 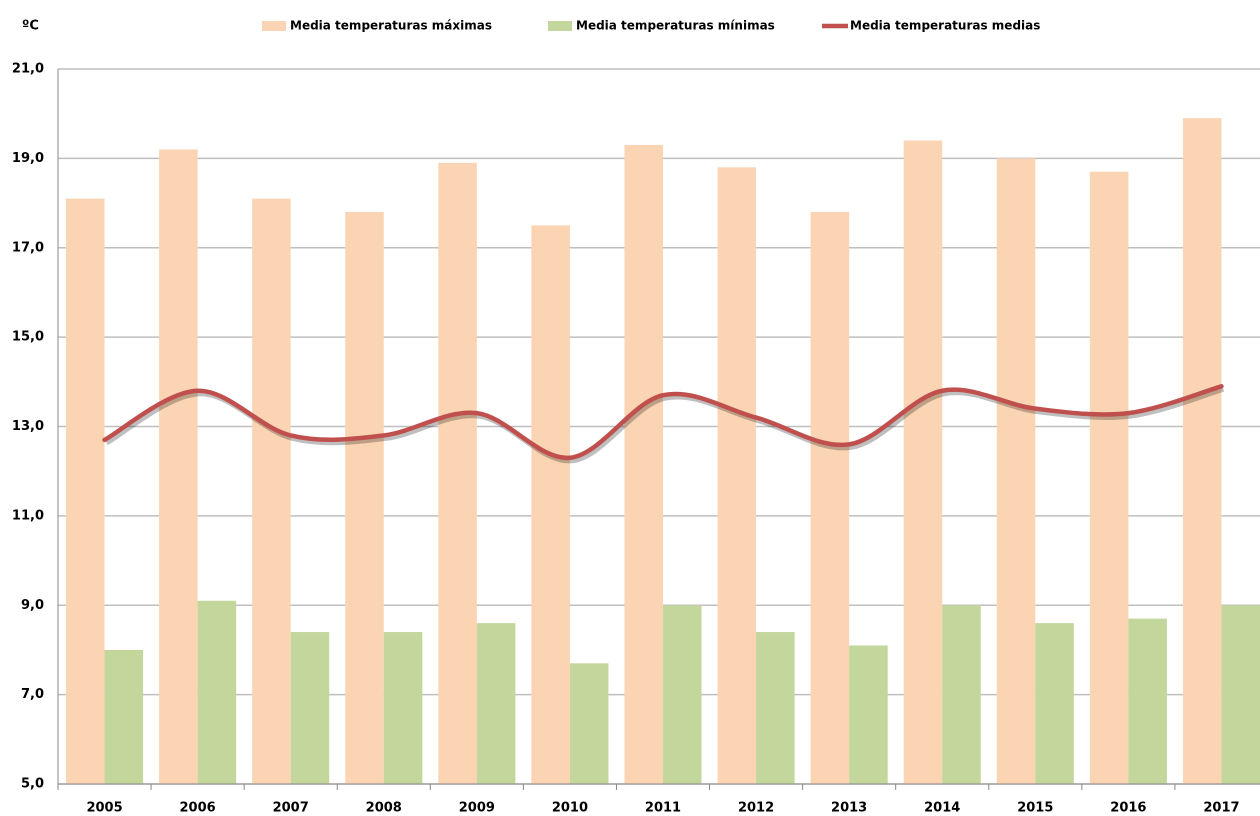 What do you see at coordinates (945, 26) in the screenshot?
I see `legend-label: Media temperaturas medias` at bounding box center [945, 26].